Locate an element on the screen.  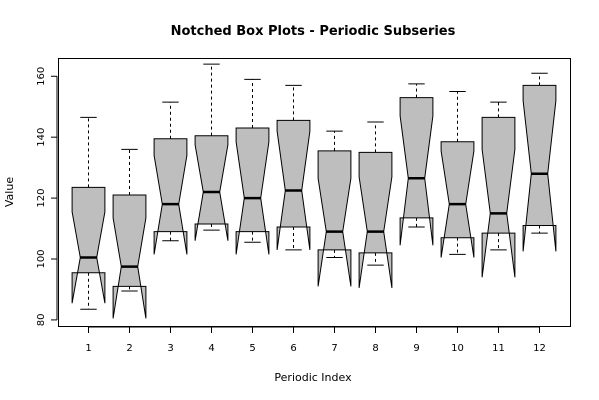
y-tick-label: 140 is located at coordinates (41, 137).